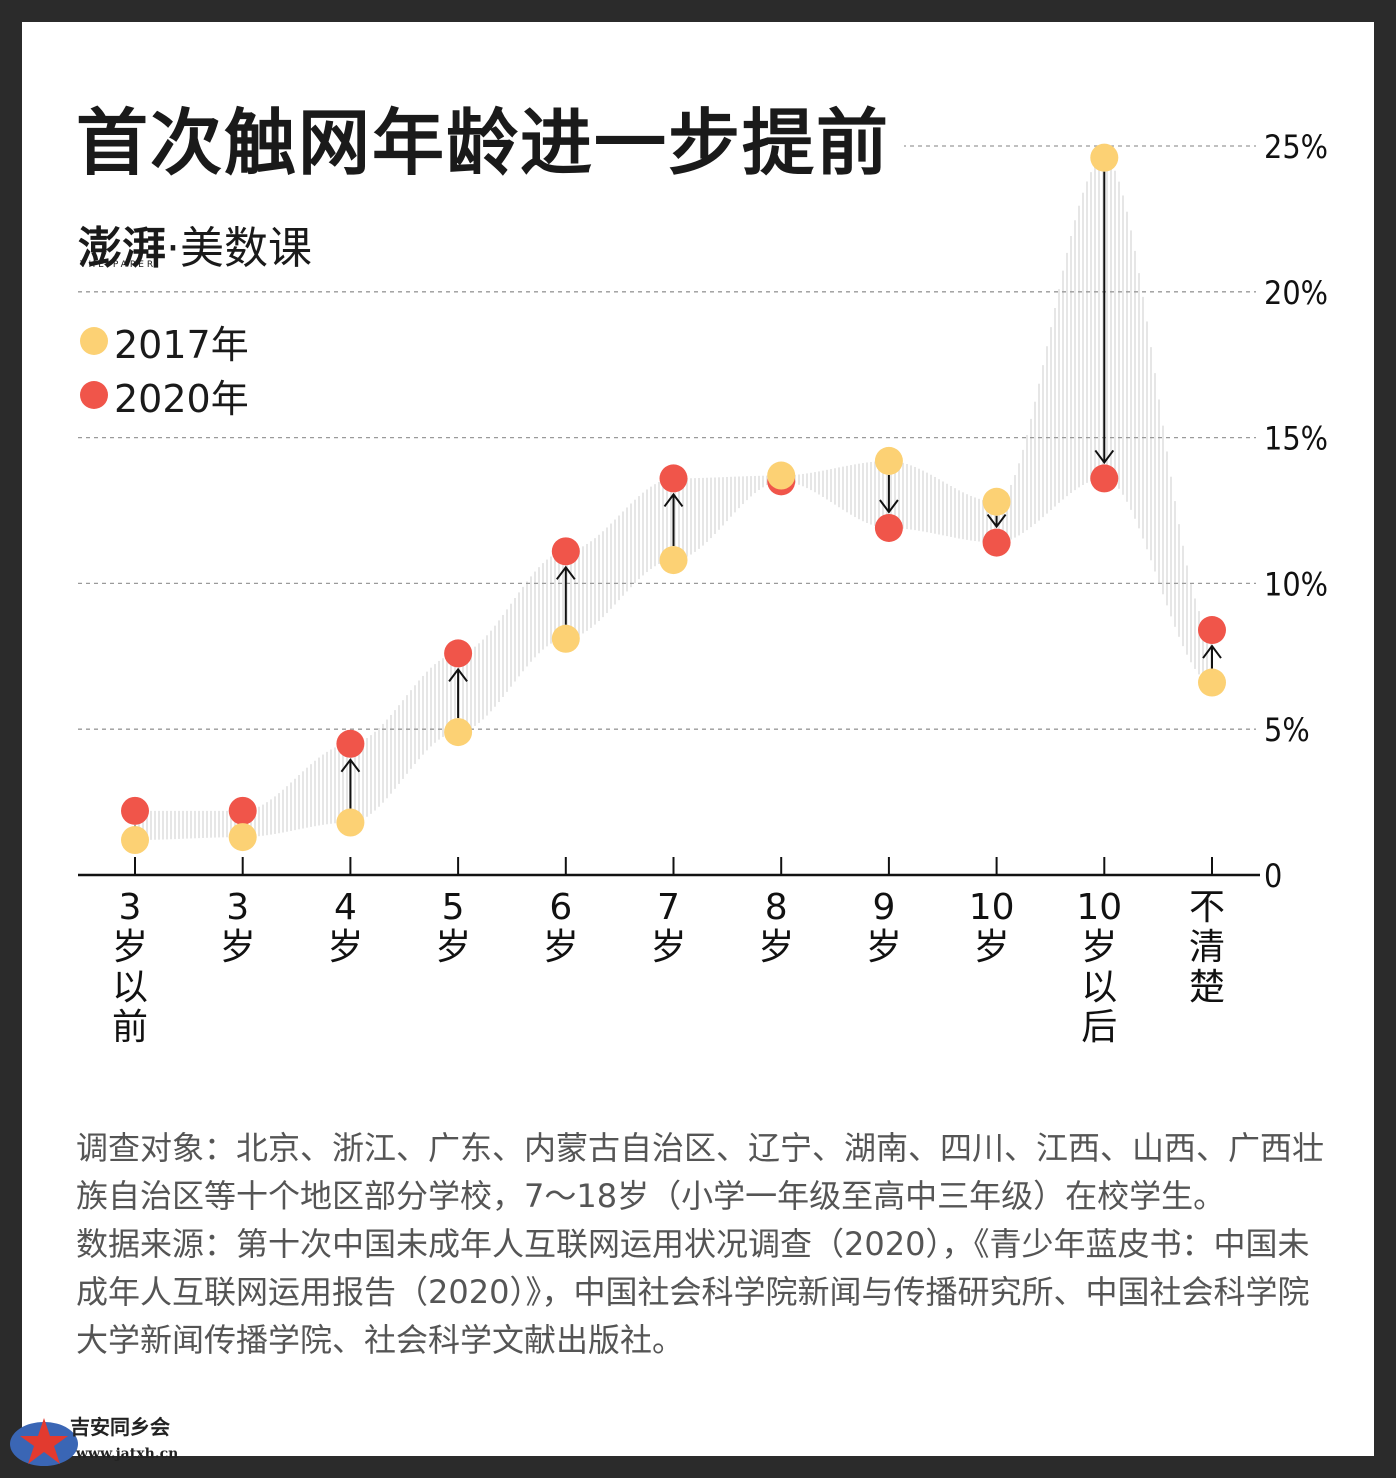 The width and height of the screenshot is (1396, 1478). I want to click on x-tick-label: 不, so click(1207, 907).